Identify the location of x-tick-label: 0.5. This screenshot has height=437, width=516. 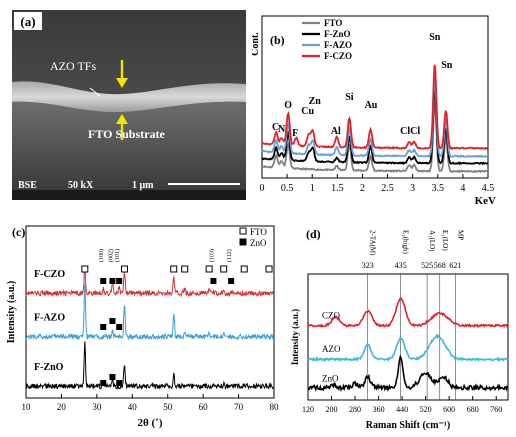
(287, 188).